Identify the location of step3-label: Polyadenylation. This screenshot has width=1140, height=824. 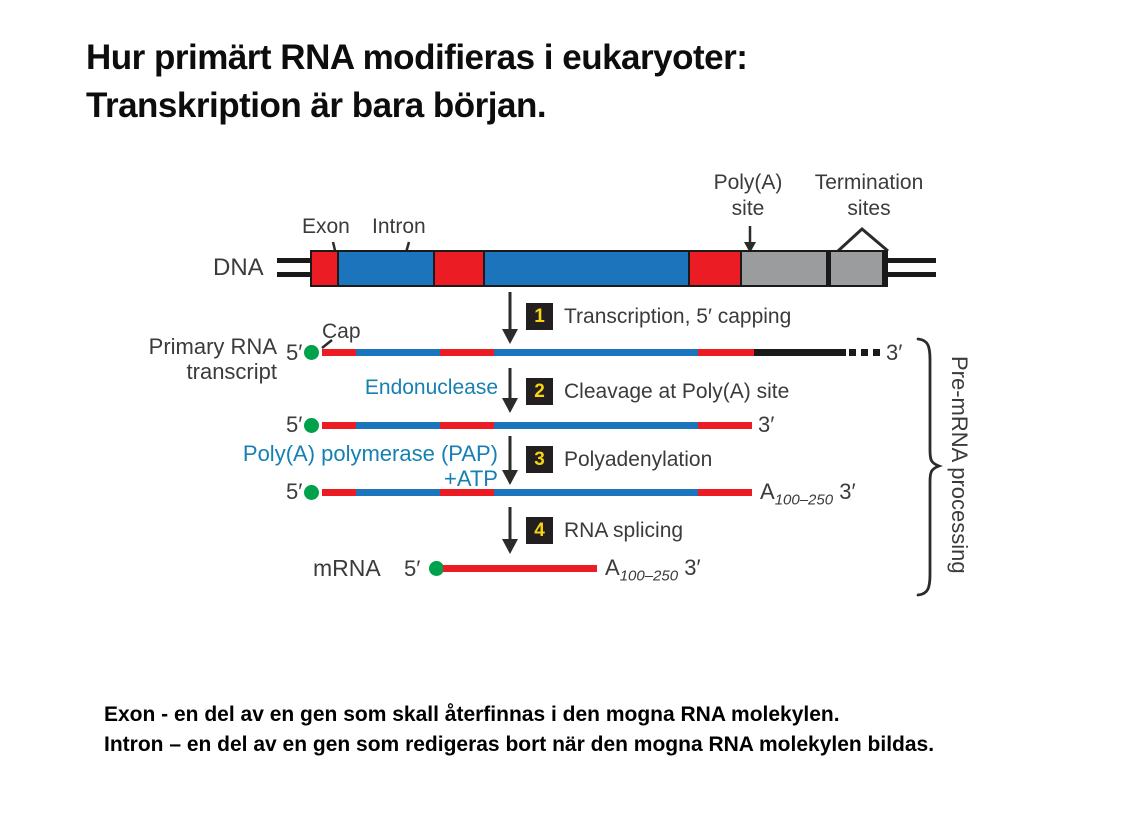
(638, 459).